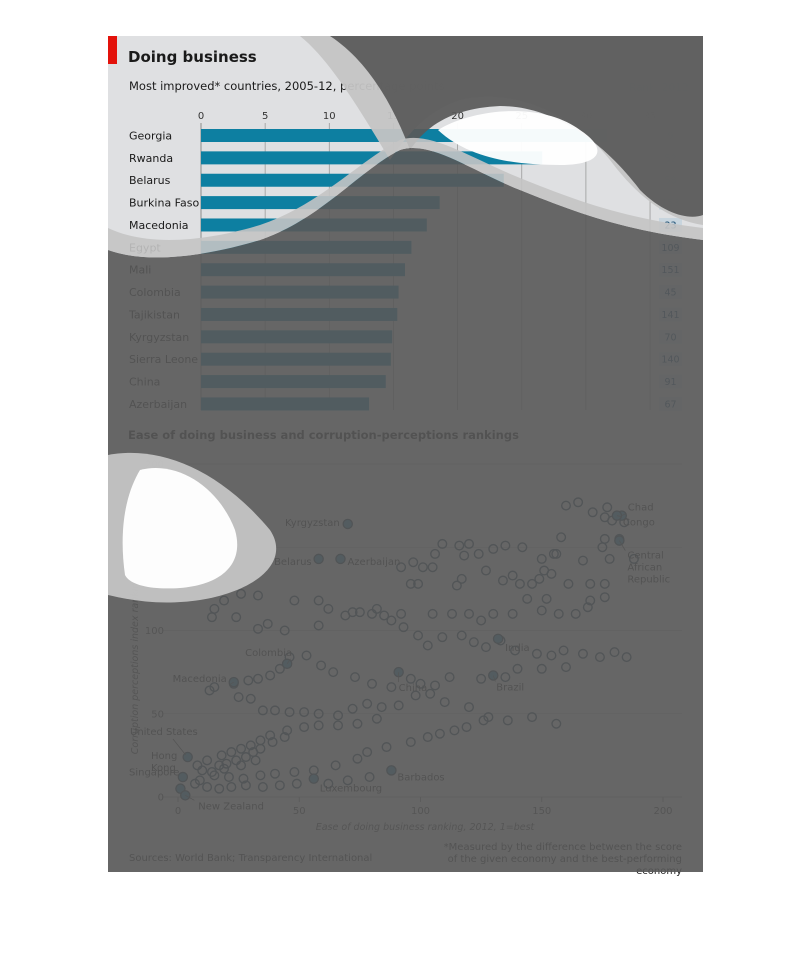 The image size is (810, 966). Describe the element at coordinates (420, 777) in the screenshot. I see `scatter-point-label: Barbados` at that location.